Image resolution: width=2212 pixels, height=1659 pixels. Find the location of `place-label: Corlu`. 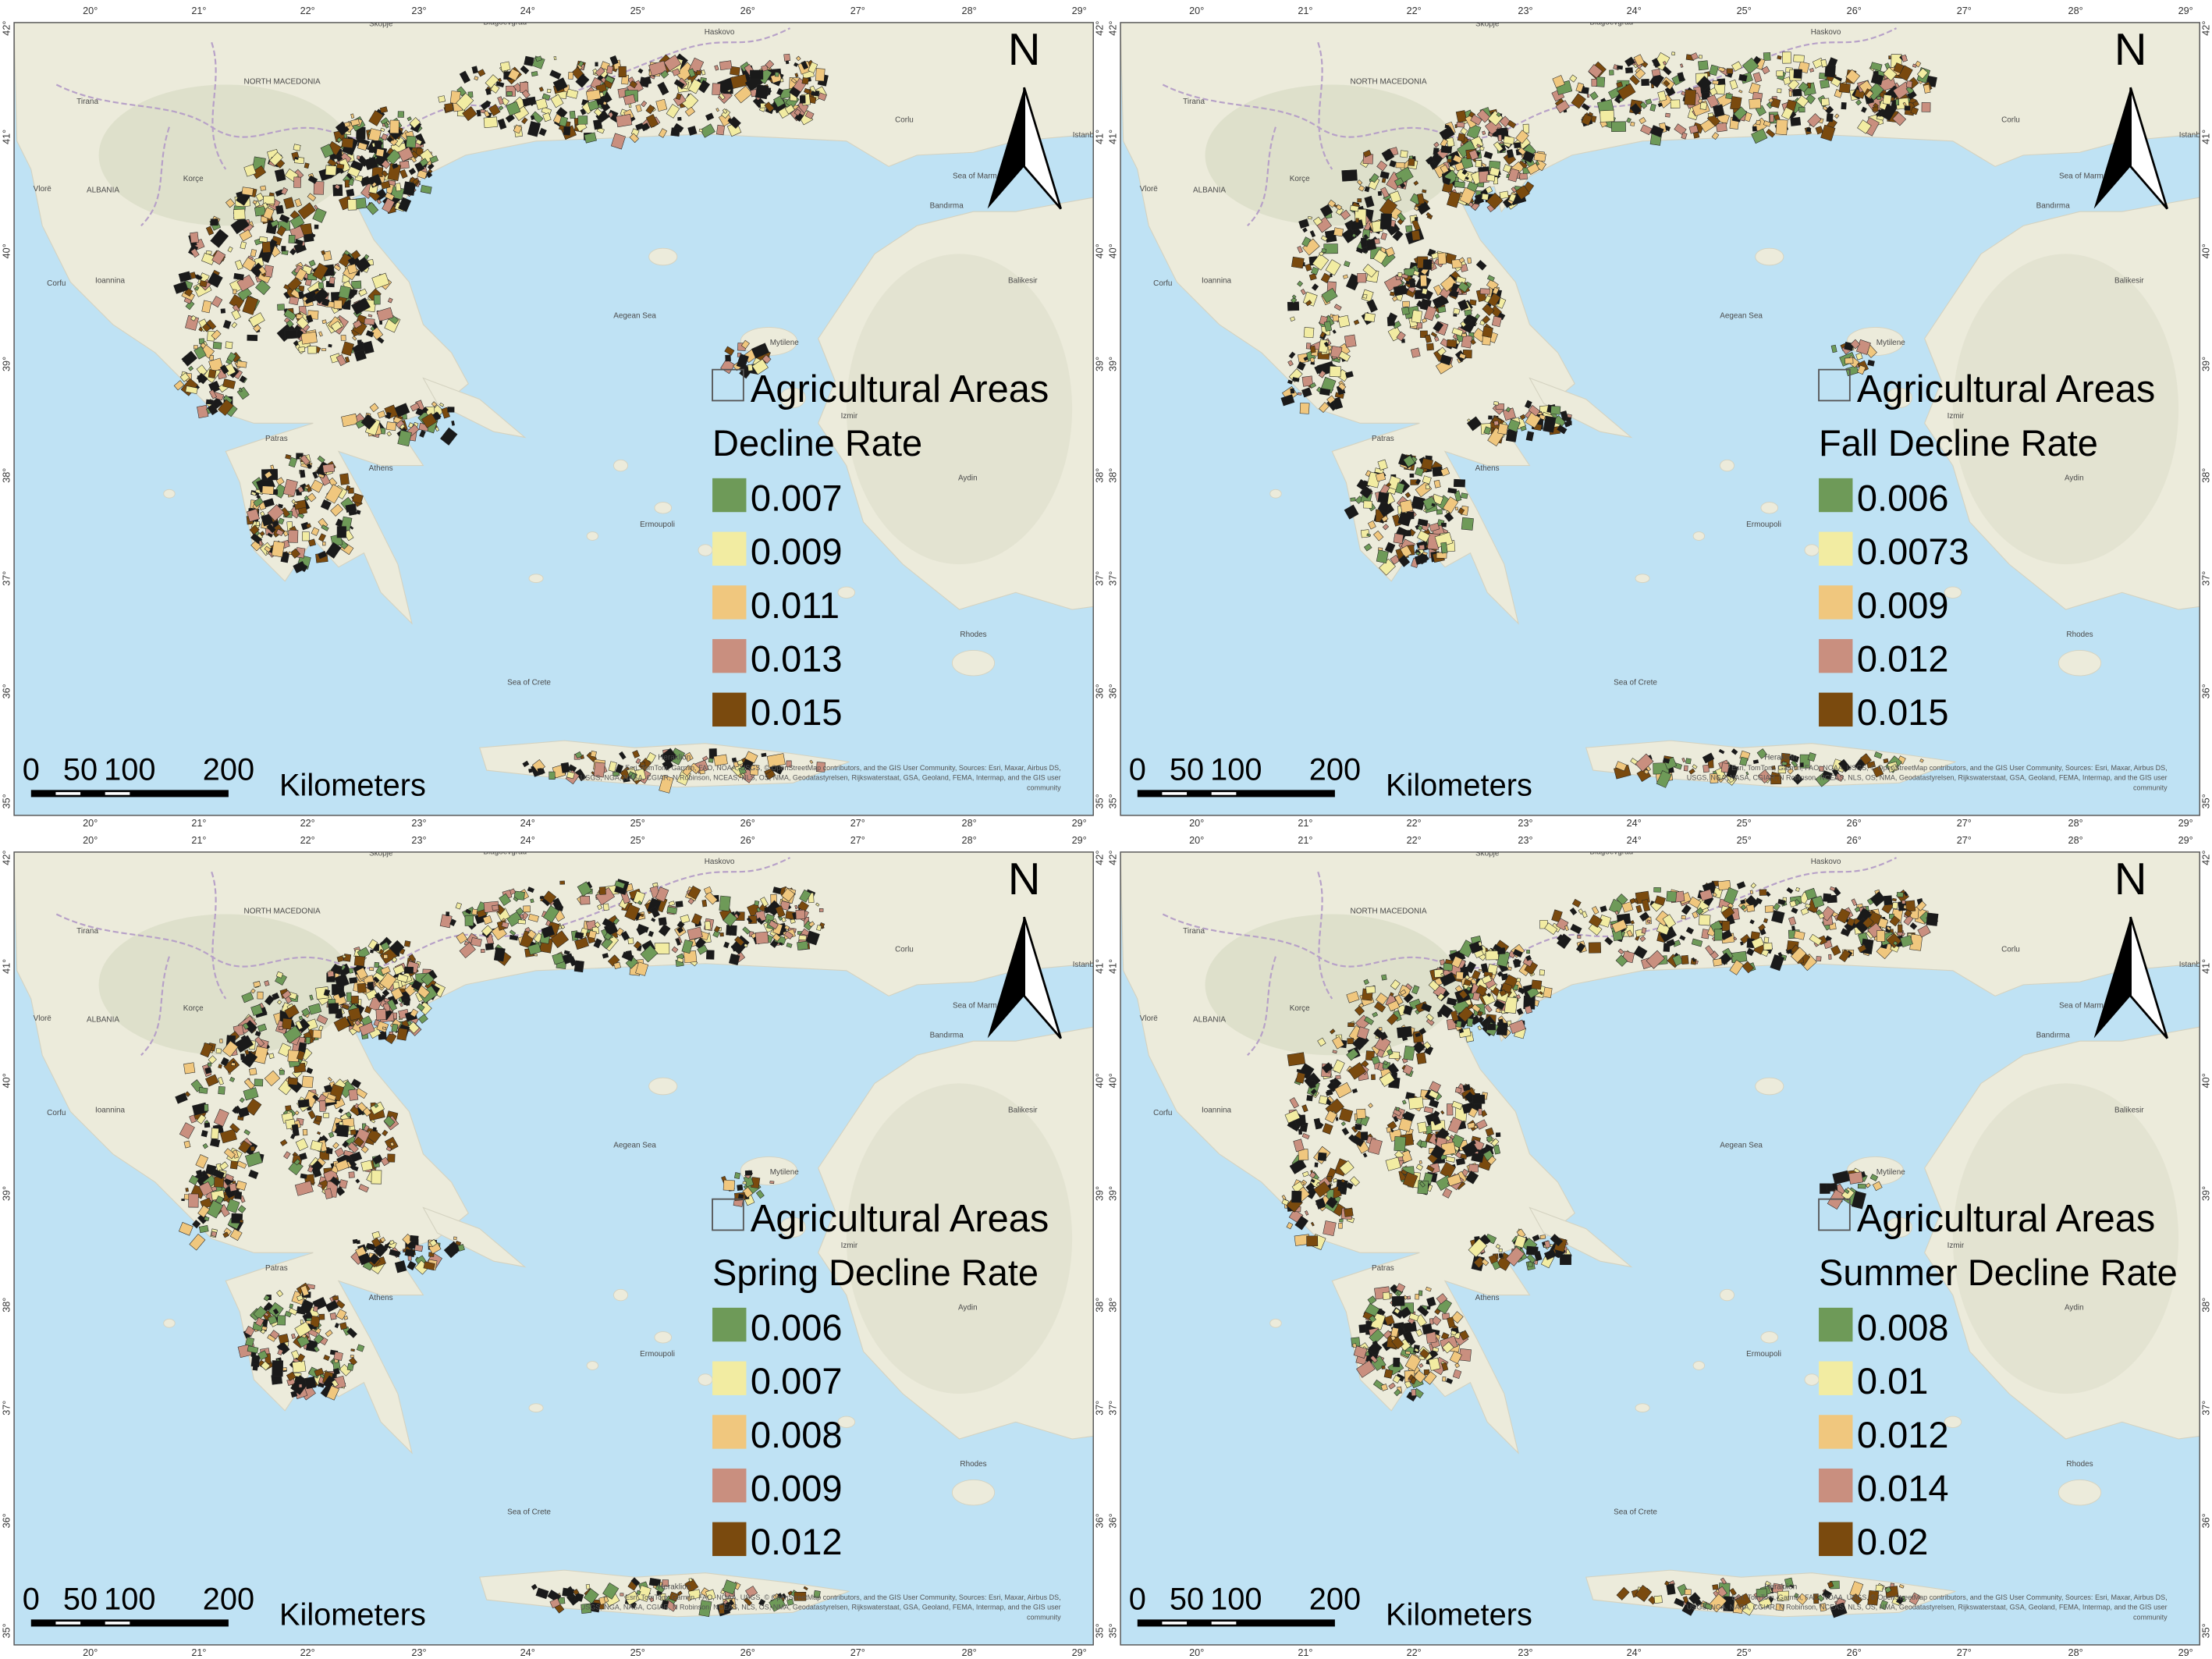

place-label: Corlu is located at coordinates (2010, 119).